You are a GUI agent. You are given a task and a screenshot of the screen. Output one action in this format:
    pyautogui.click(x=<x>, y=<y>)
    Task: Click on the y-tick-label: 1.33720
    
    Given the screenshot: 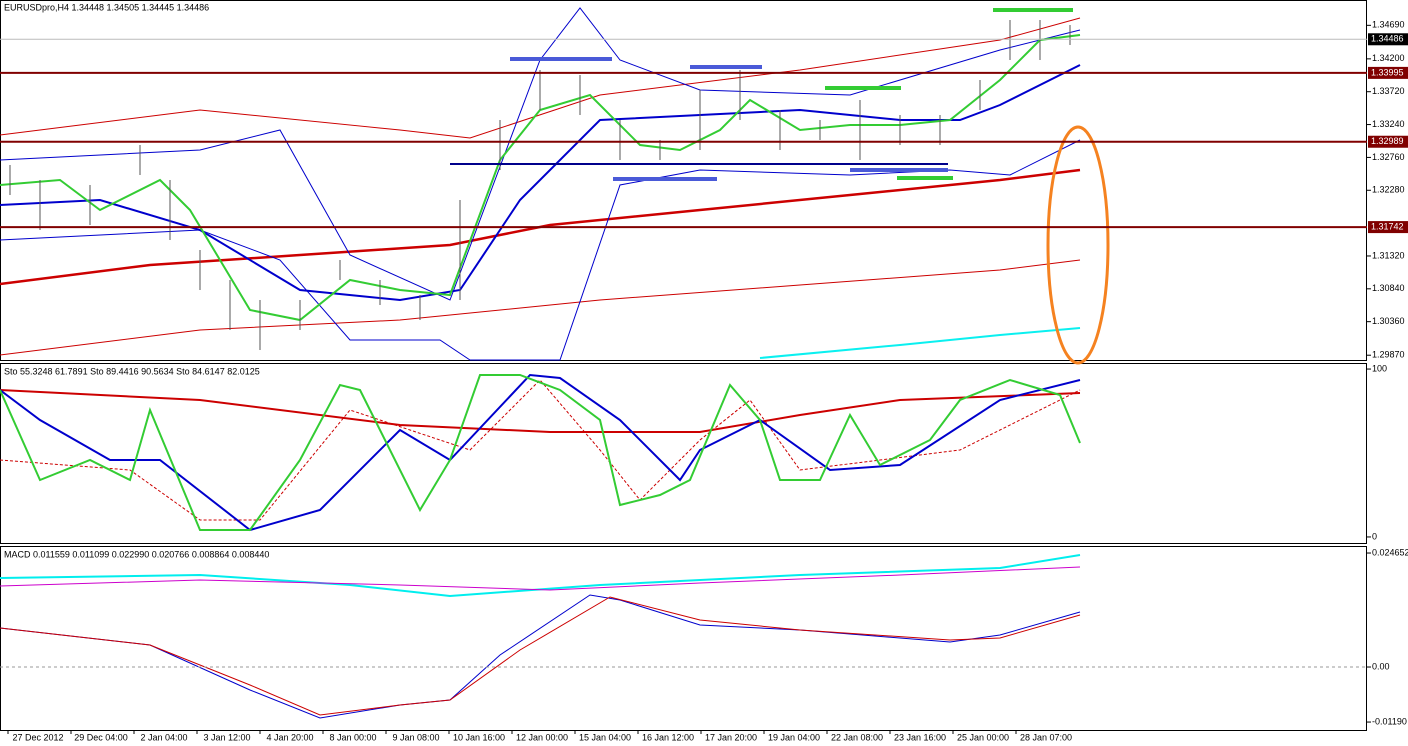 What is the action you would take?
    pyautogui.click(x=1388, y=91)
    